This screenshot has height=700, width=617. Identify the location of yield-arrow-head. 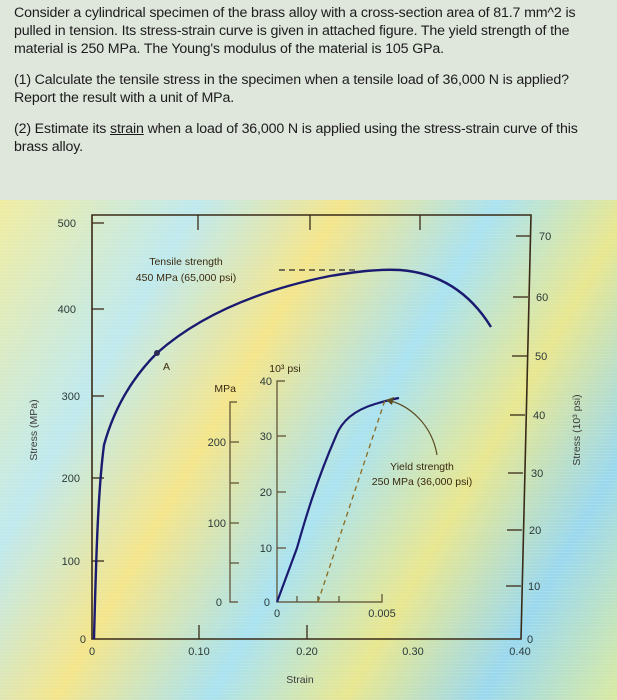
(390, 401).